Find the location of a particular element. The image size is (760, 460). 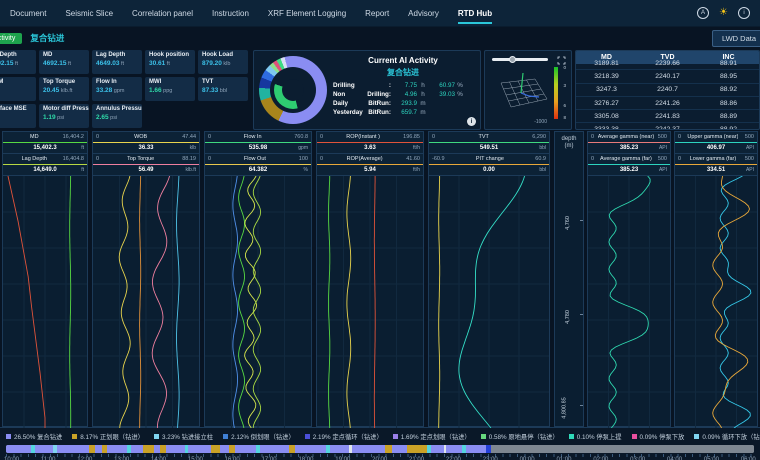

legend-item-0-09: 0.09% 循环下放（钻进） is located at coordinates (727, 436).